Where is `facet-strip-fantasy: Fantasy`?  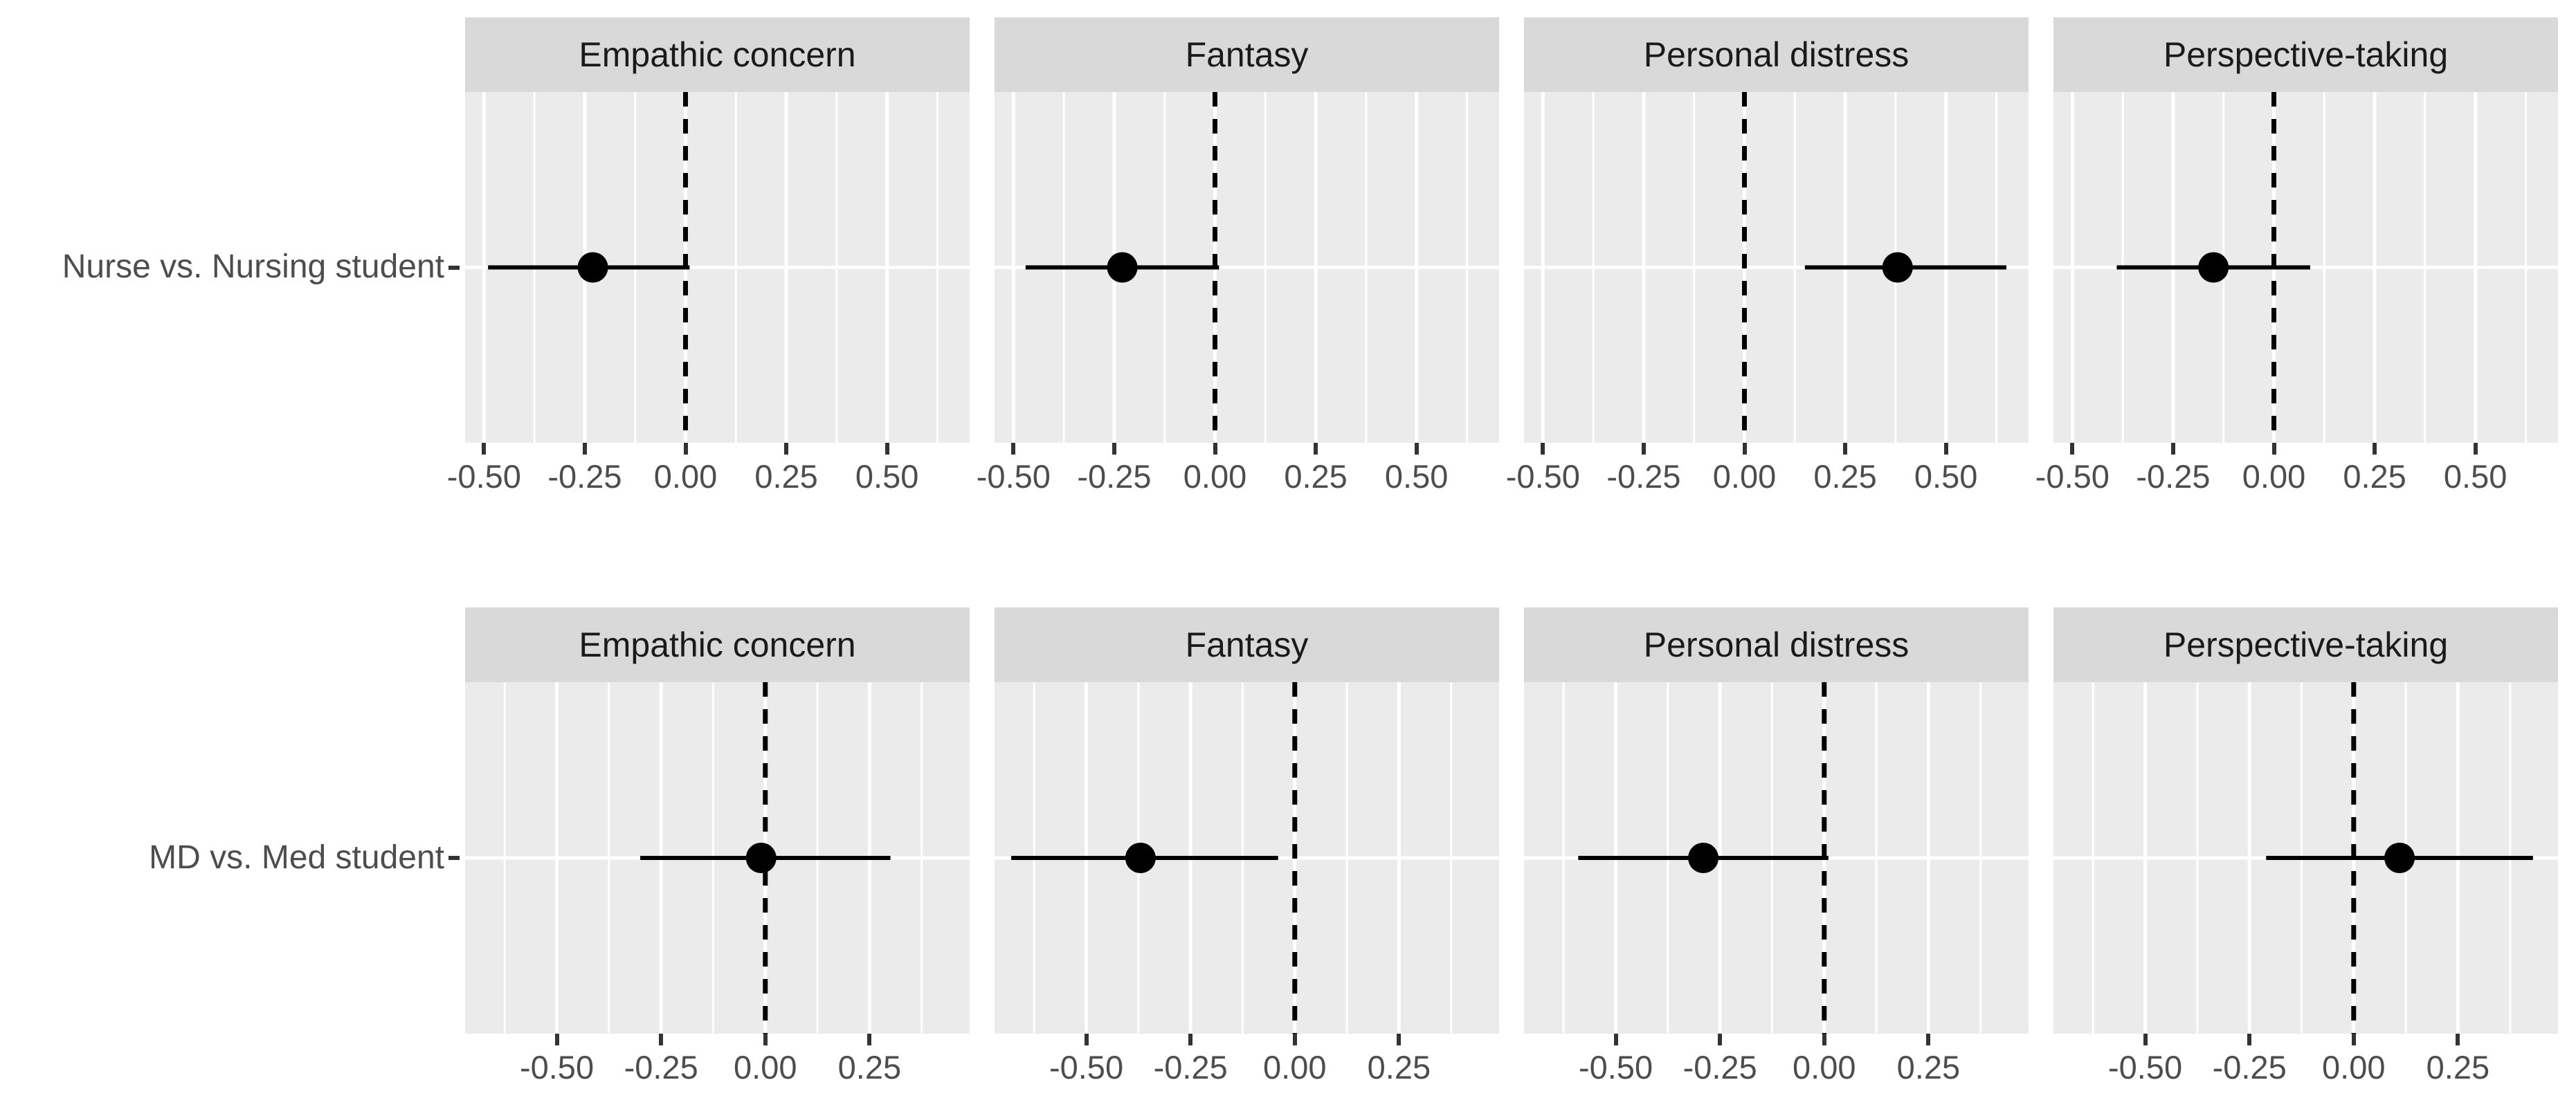 facet-strip-fantasy: Fantasy is located at coordinates (1247, 54).